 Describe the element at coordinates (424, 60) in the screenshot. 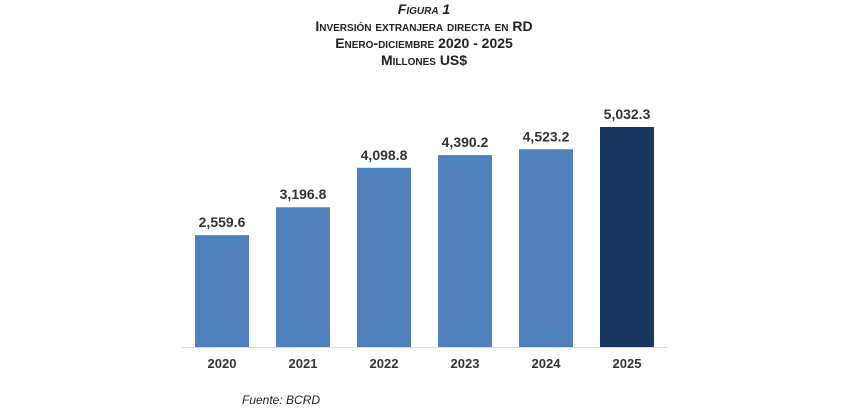

I see `chart-units: Millones US$` at that location.